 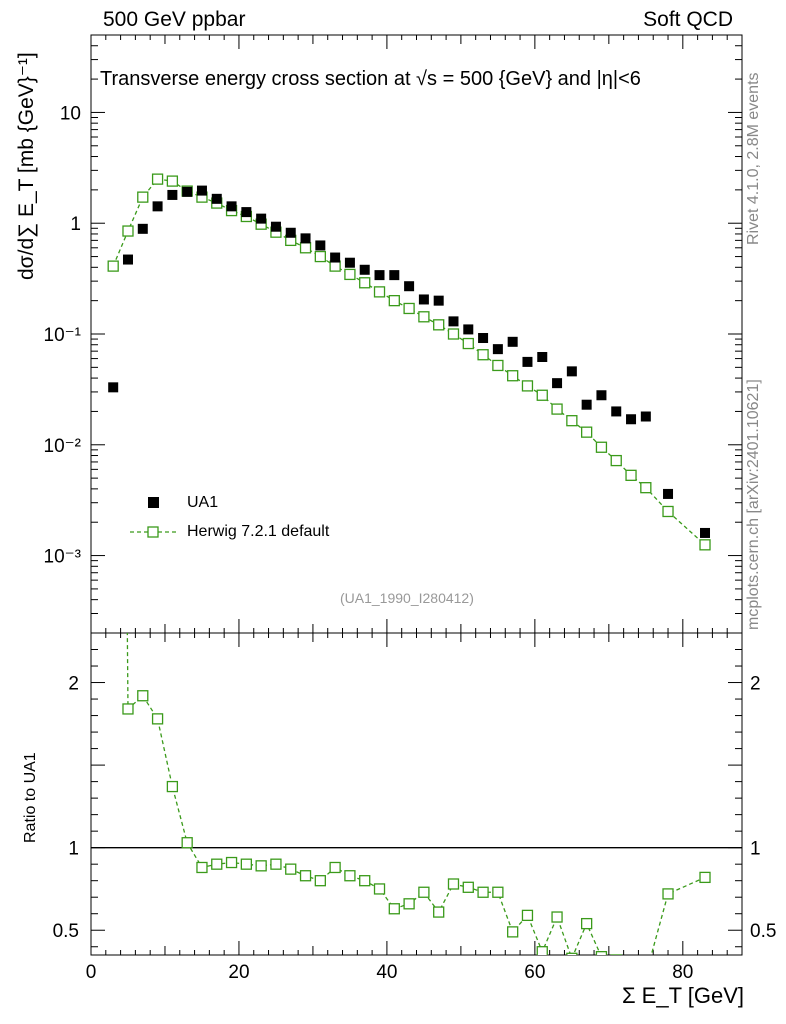 What do you see at coordinates (682, 972) in the screenshot?
I see `x-tick-label: 80` at bounding box center [682, 972].